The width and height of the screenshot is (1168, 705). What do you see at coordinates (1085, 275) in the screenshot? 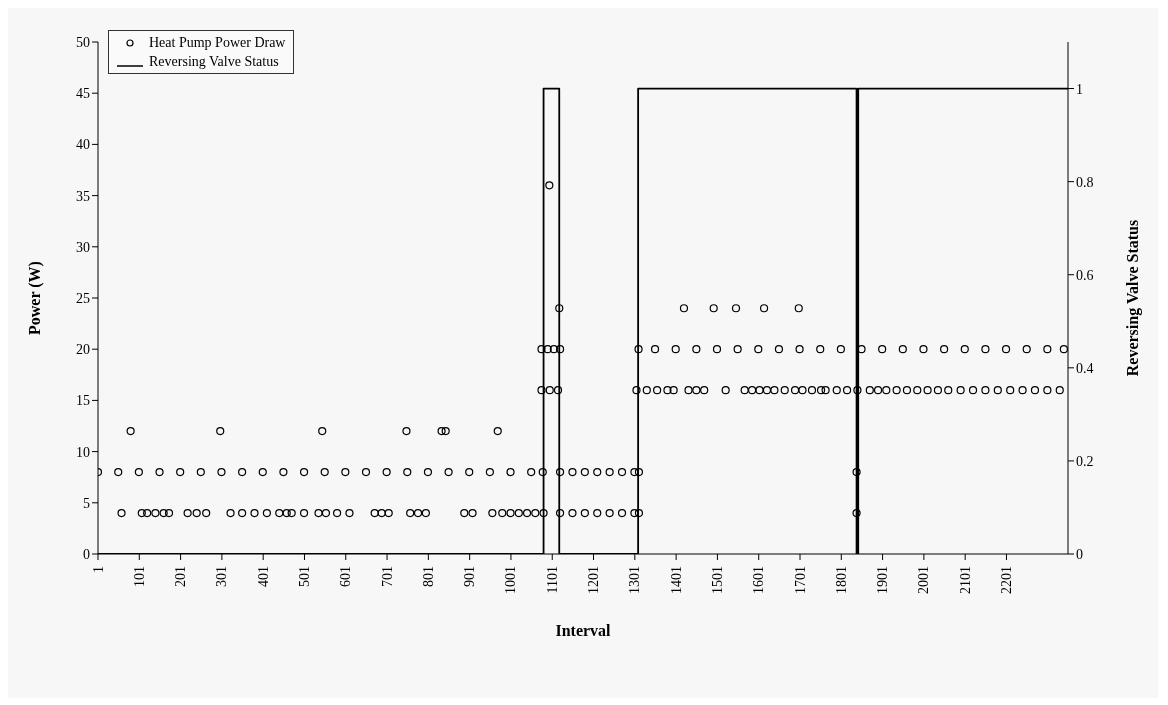
I see `y2-tick-label: 0.6` at bounding box center [1085, 275].